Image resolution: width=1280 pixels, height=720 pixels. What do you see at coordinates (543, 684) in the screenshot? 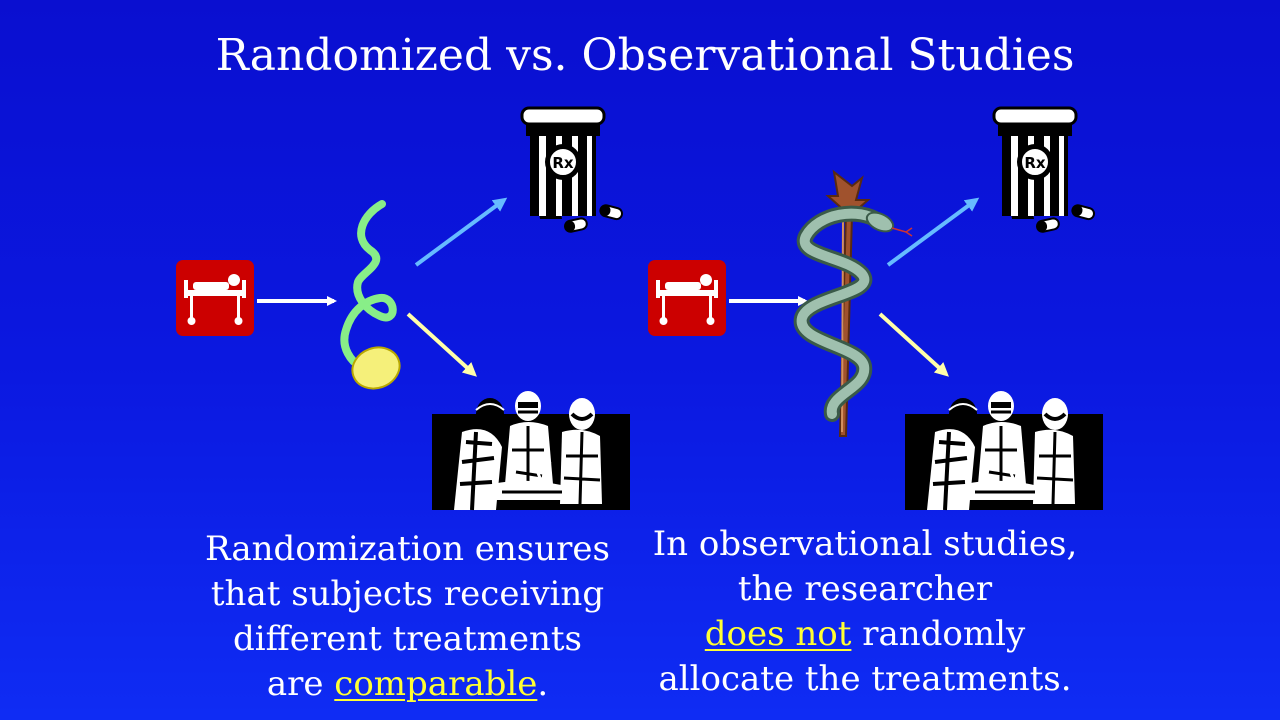
I see `caption-text: .` at bounding box center [543, 684].